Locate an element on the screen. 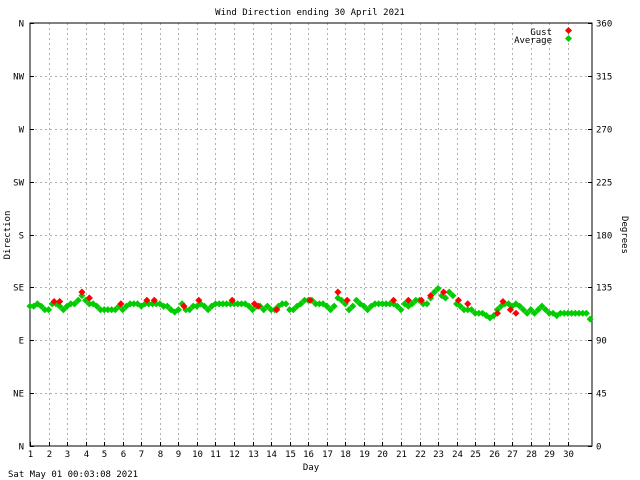  x-tick-label: 29 is located at coordinates (549, 455).